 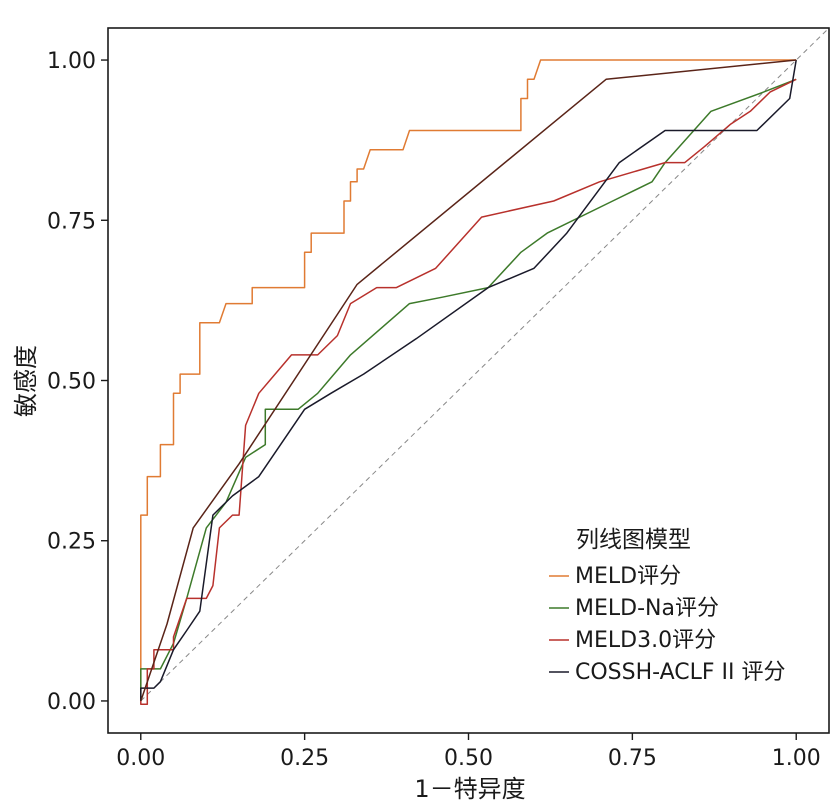 What do you see at coordinates (304, 758) in the screenshot?
I see `x-tick-label: 0.25` at bounding box center [304, 758].